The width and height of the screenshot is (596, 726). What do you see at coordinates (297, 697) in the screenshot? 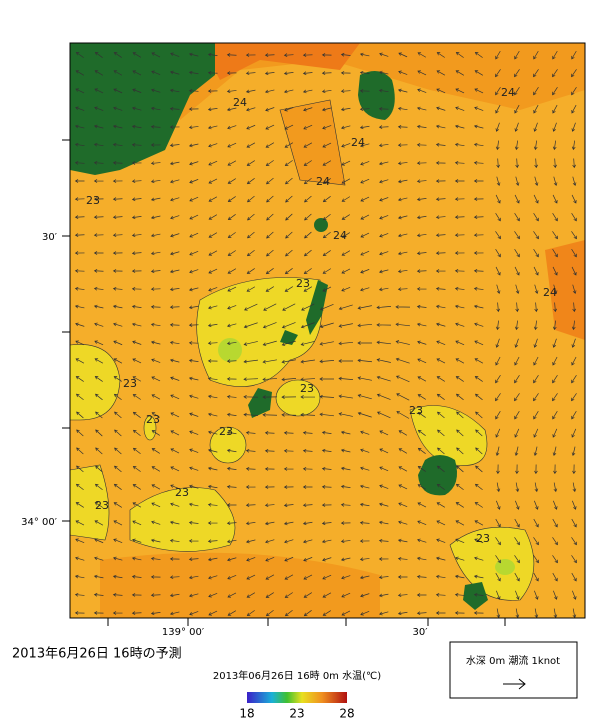
I see `colorbar` at bounding box center [297, 697].